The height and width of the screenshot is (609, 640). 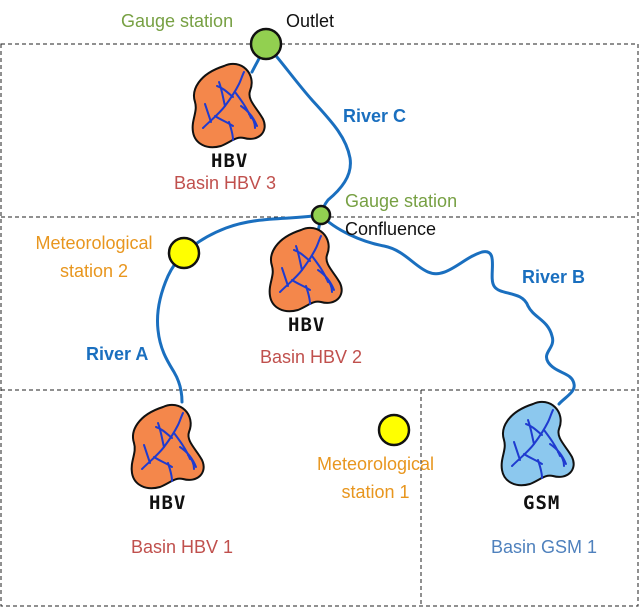 What do you see at coordinates (239, 308) in the screenshot?
I see `river-a-path` at bounding box center [239, 308].